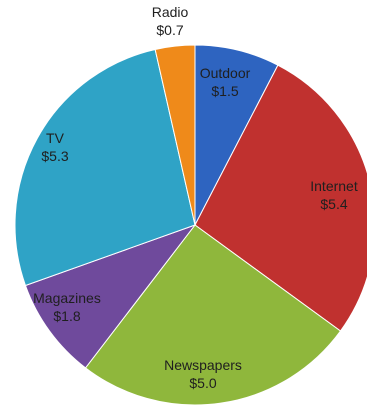 Image resolution: width=367 pixels, height=412 pixels. I want to click on slice-category-tv: TV, so click(55, 138).